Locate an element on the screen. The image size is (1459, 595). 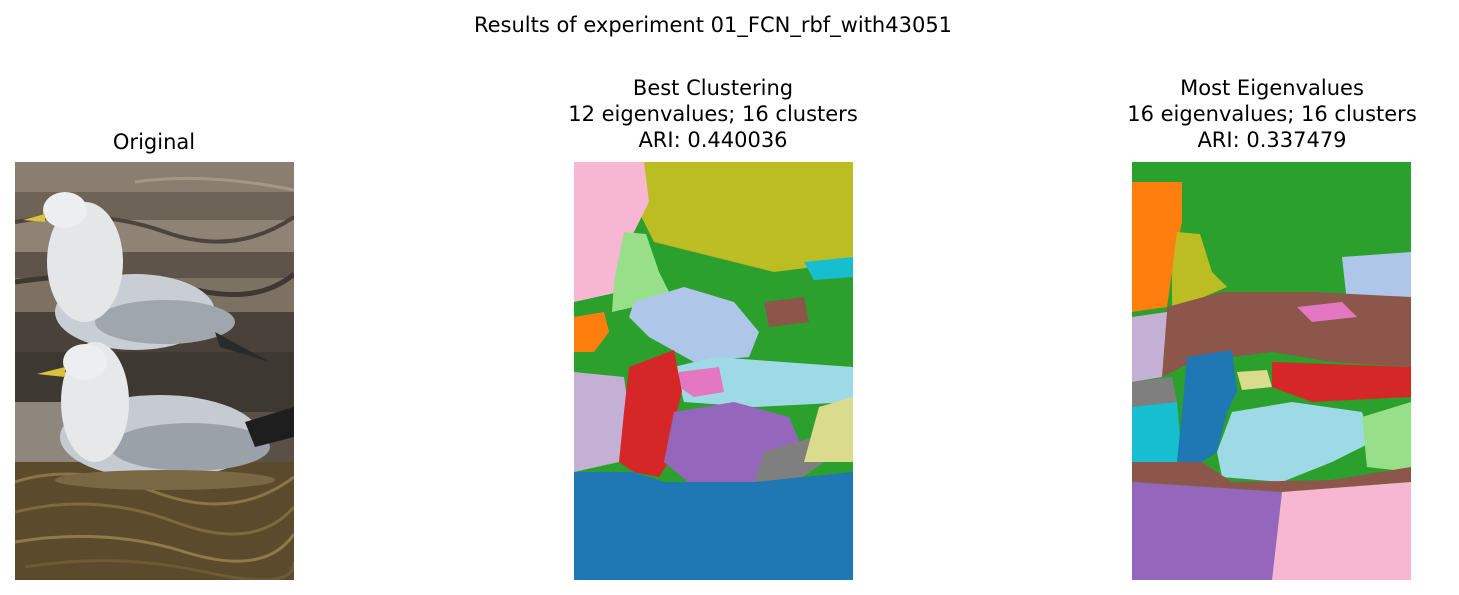
most-eigenvalues-panel is located at coordinates (1271, 371).